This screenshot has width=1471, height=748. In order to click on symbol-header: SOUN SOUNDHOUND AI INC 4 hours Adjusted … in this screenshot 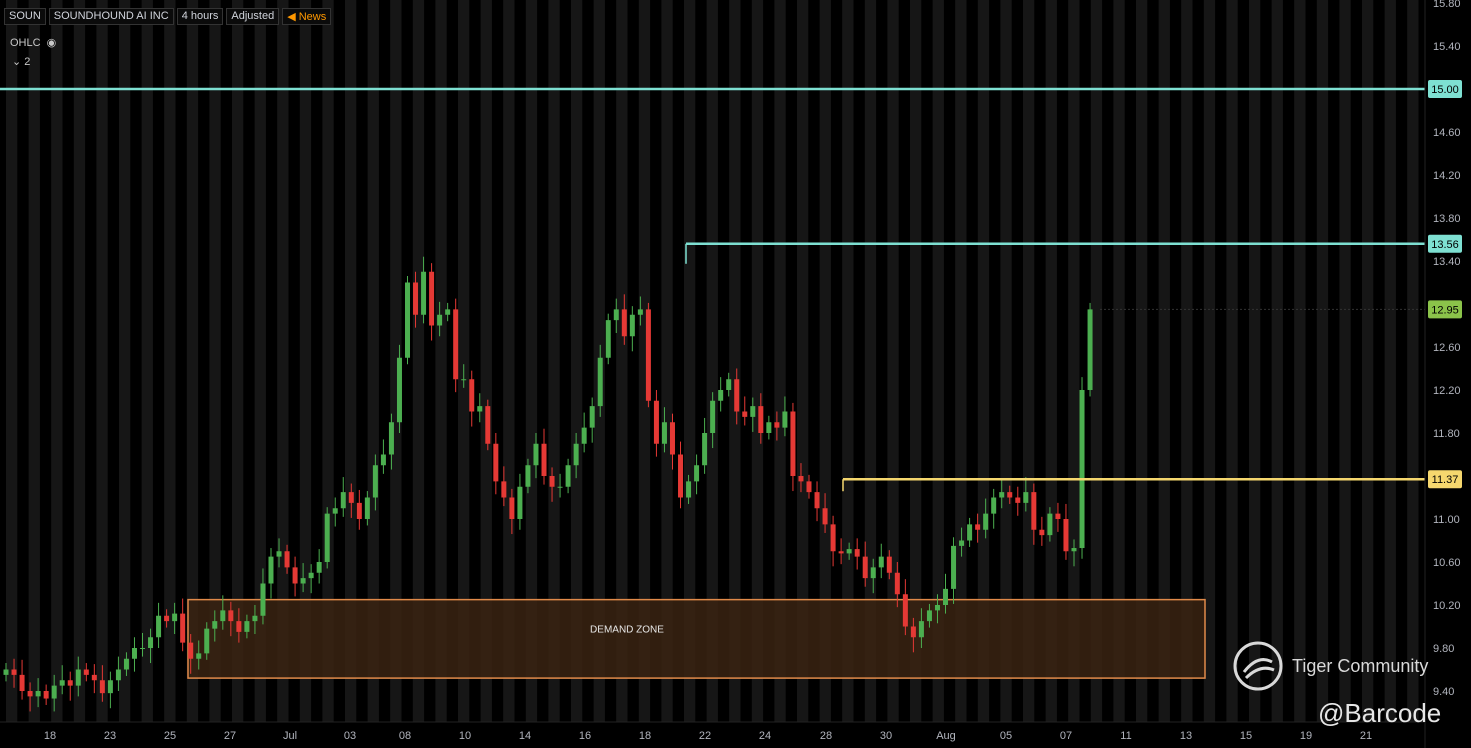, I will do `click(168, 16)`.